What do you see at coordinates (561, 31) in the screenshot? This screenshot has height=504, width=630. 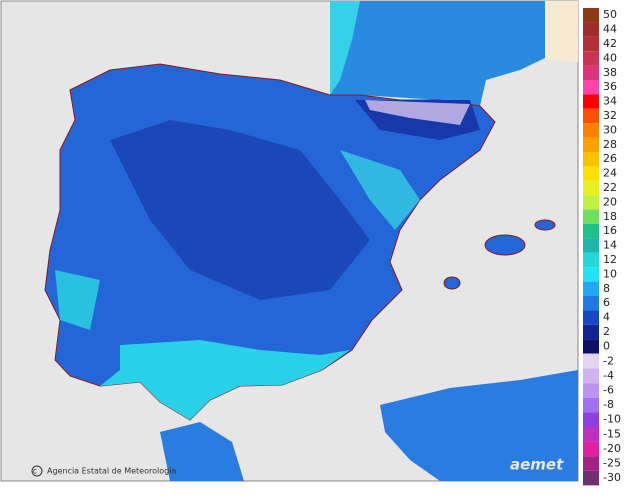 I see `land-outside` at bounding box center [561, 31].